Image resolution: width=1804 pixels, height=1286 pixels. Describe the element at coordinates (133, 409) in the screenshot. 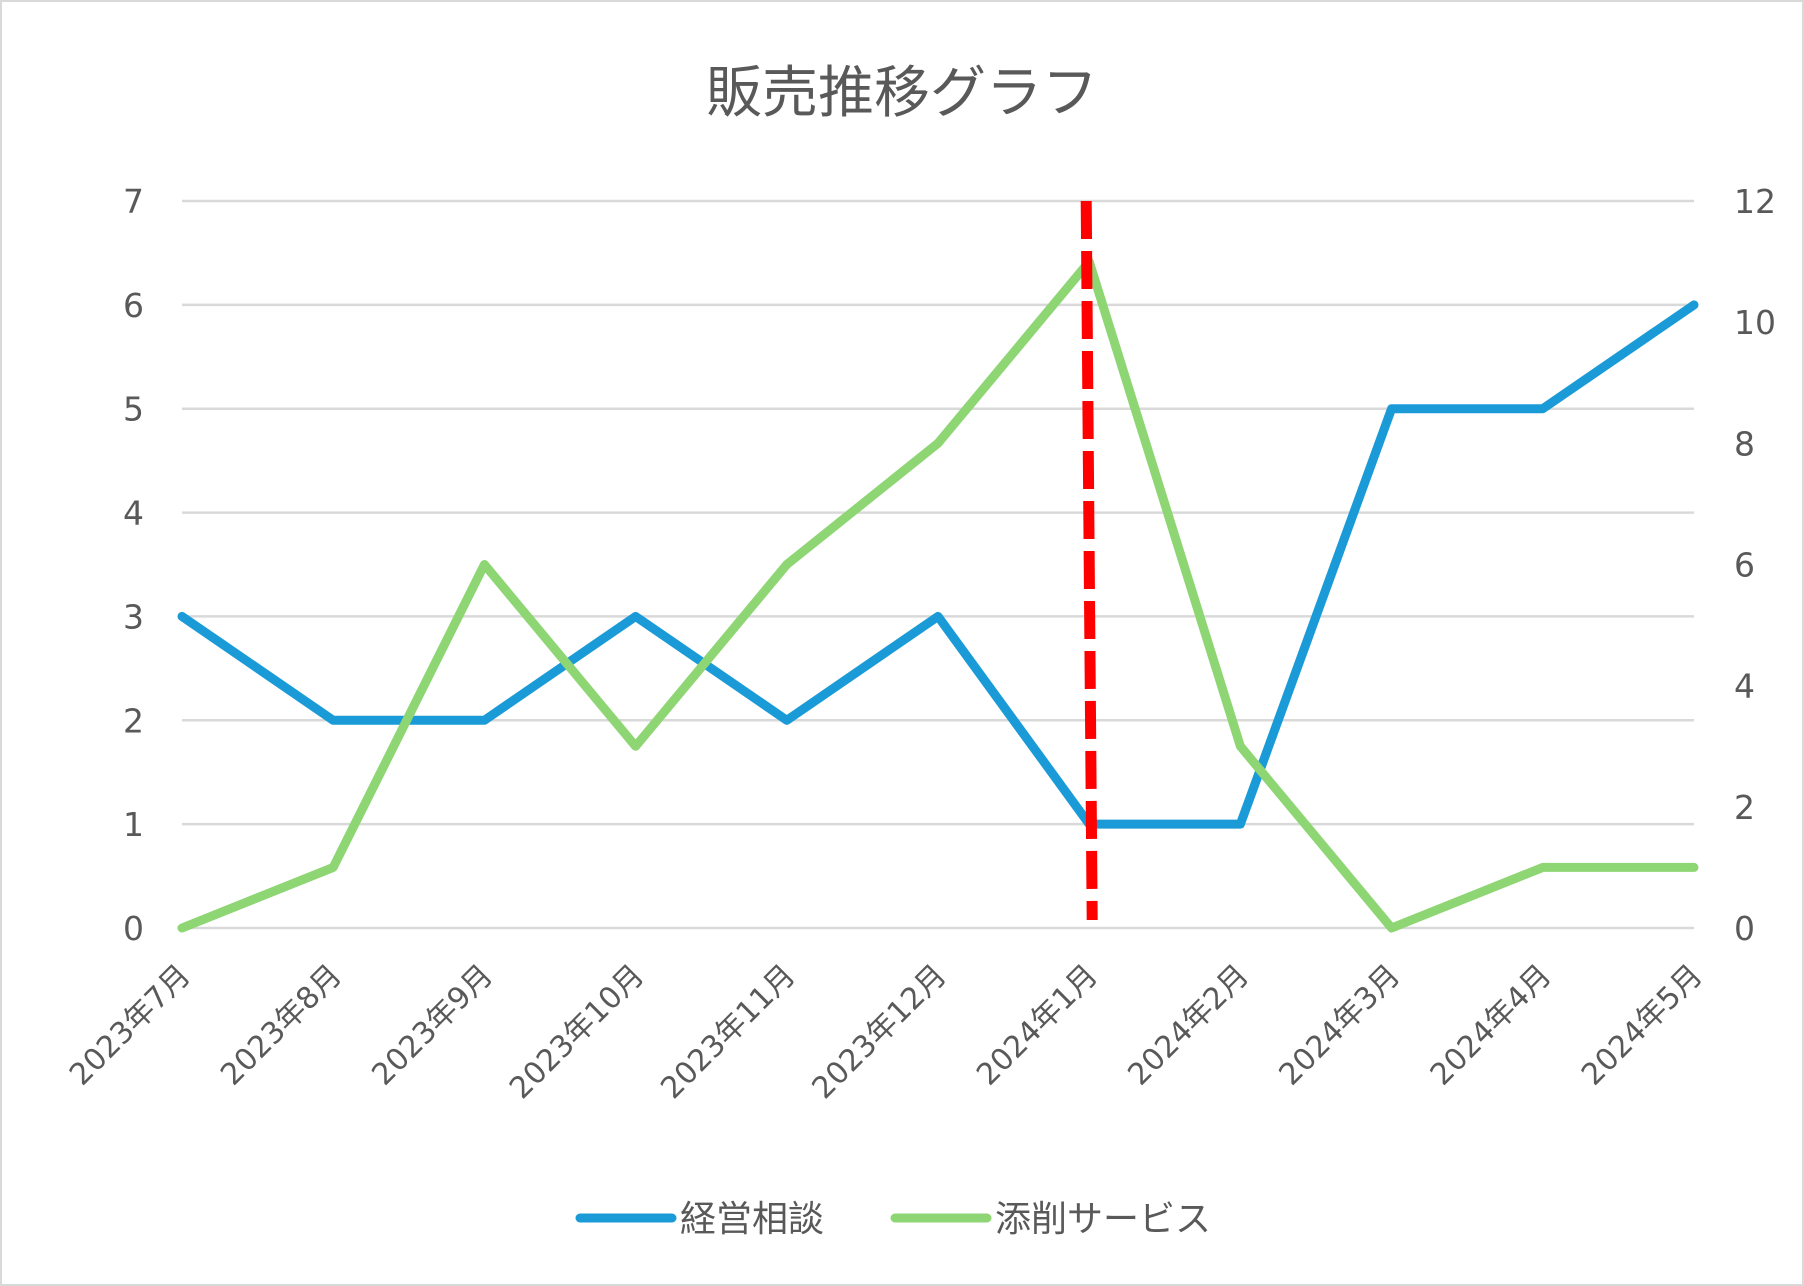

I see `left-tick-label: 5` at that location.